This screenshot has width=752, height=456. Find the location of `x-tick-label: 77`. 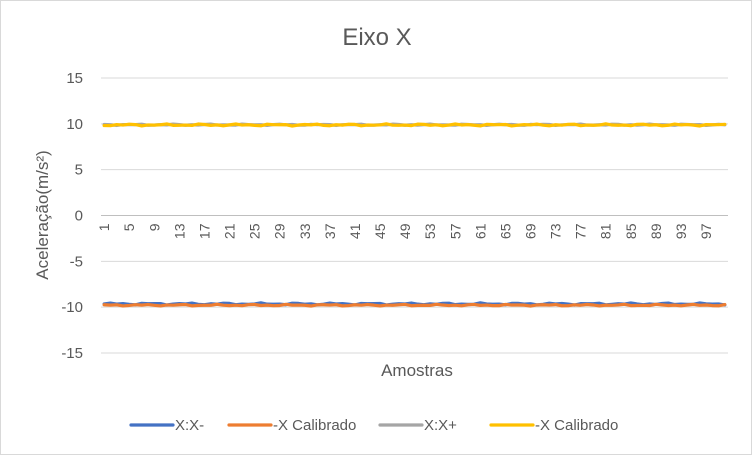

x-tick-label: 77 is located at coordinates (581, 231).